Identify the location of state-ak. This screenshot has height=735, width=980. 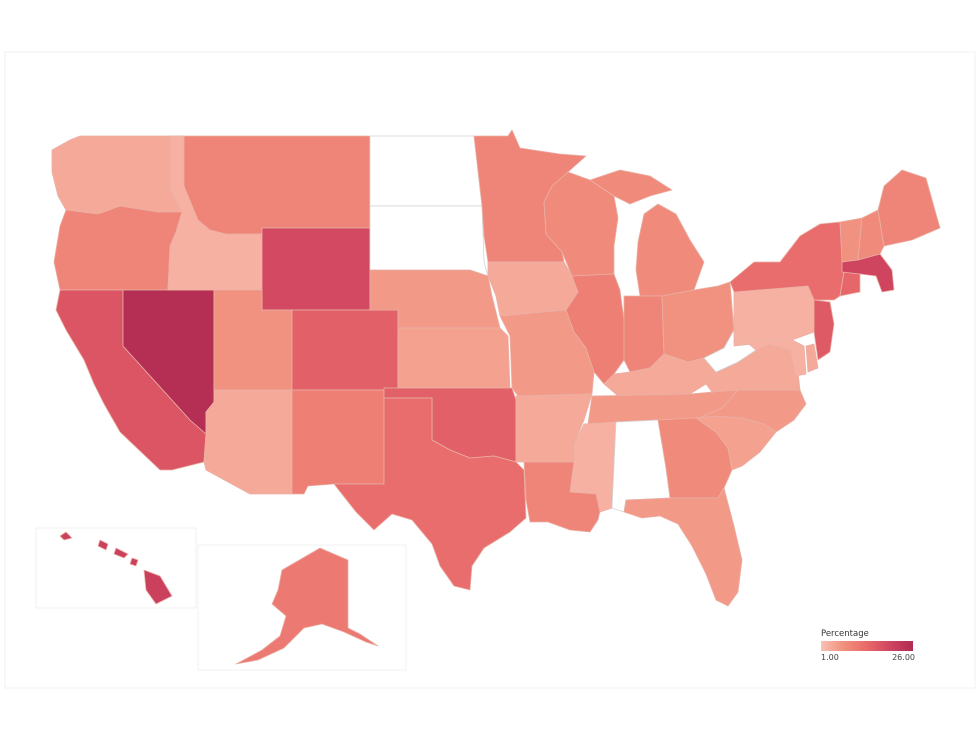
(307, 606).